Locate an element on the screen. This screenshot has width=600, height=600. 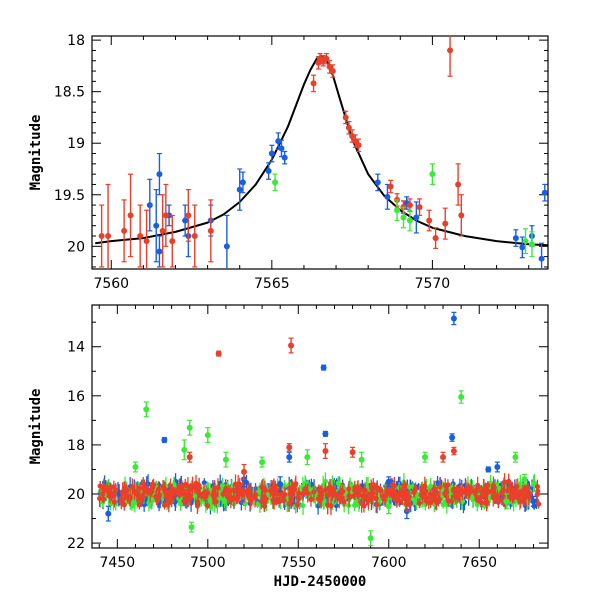
x-tick-label: 7570 is located at coordinates (433, 284).